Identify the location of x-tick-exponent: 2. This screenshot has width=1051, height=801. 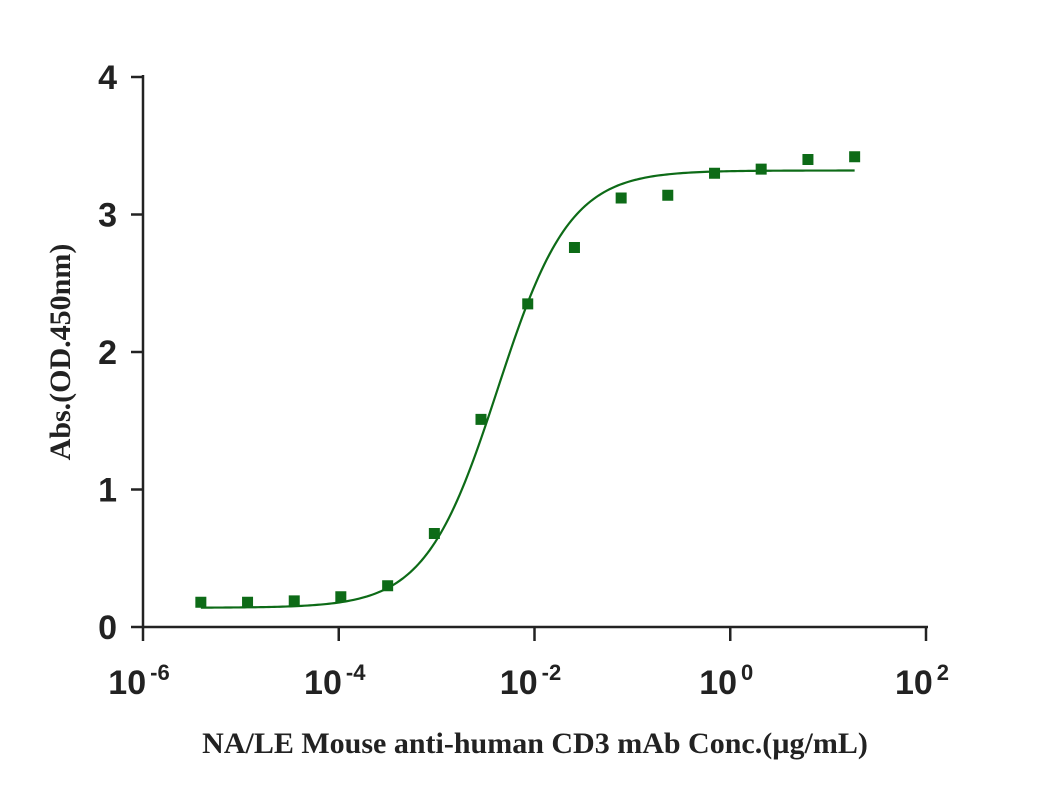
(943, 672).